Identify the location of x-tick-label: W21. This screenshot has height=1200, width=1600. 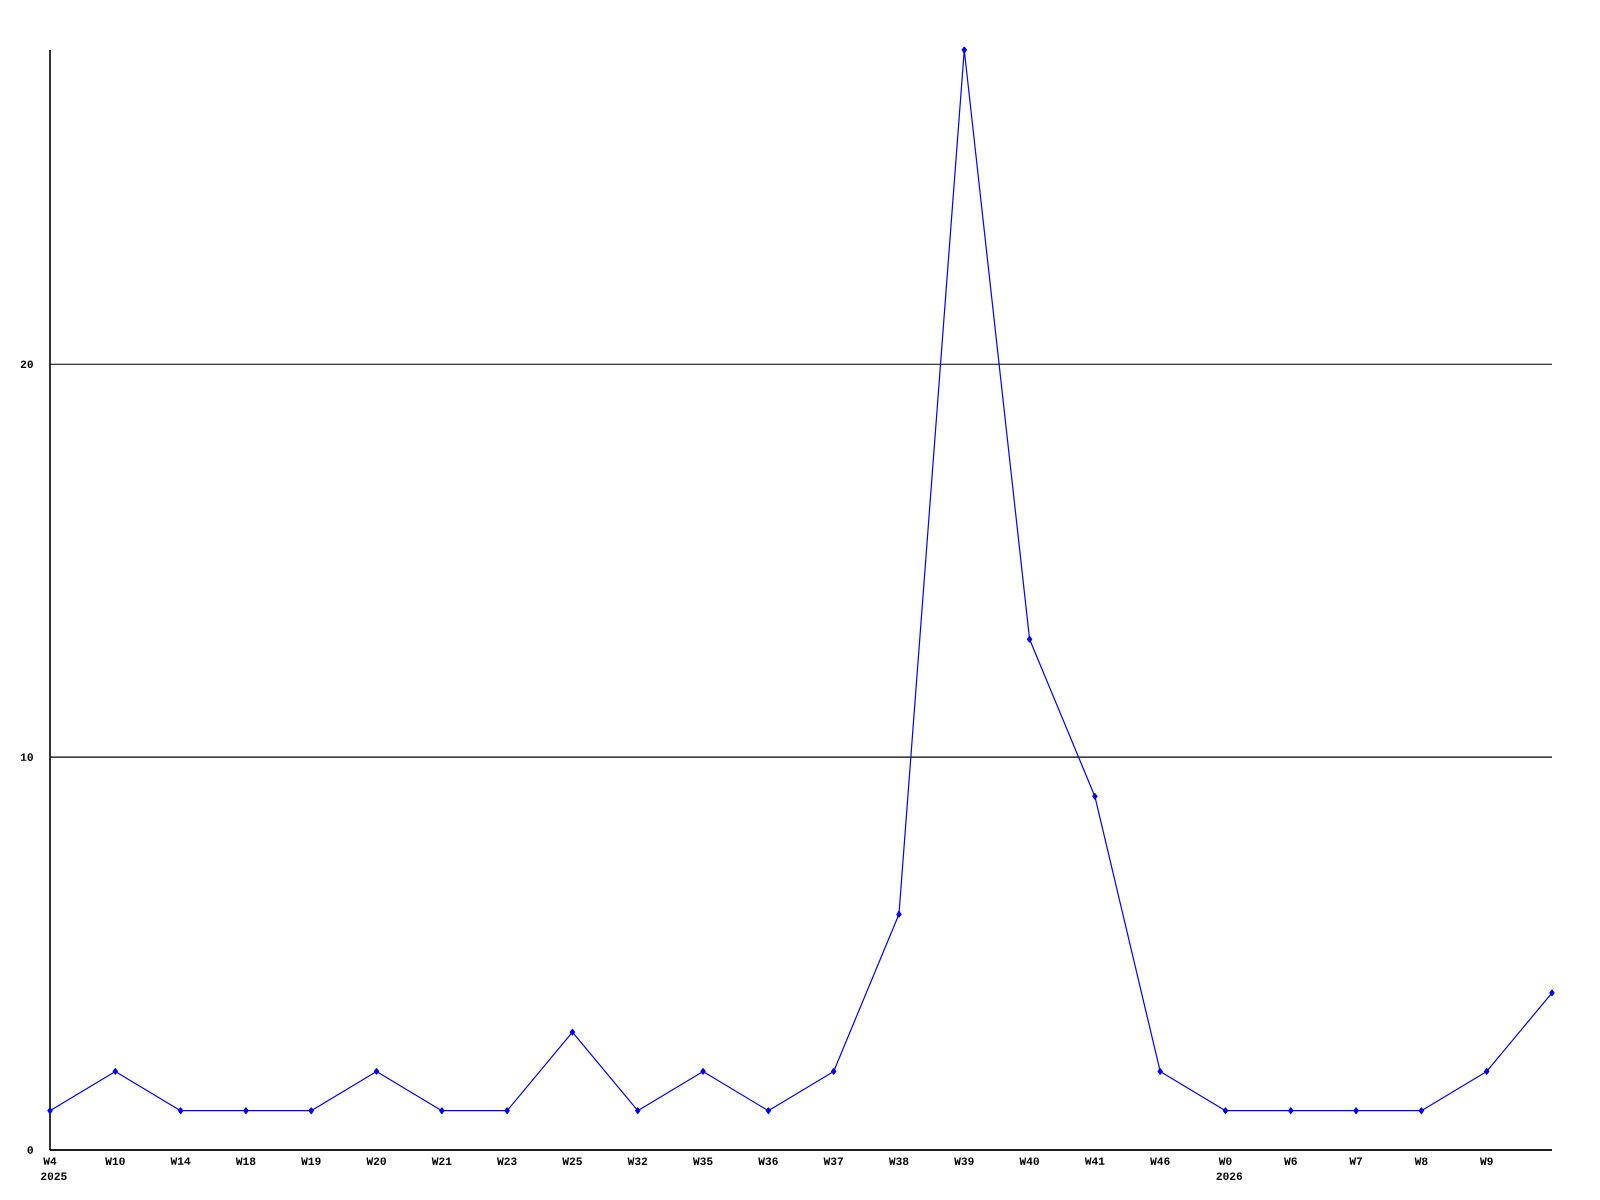
(441, 1161).